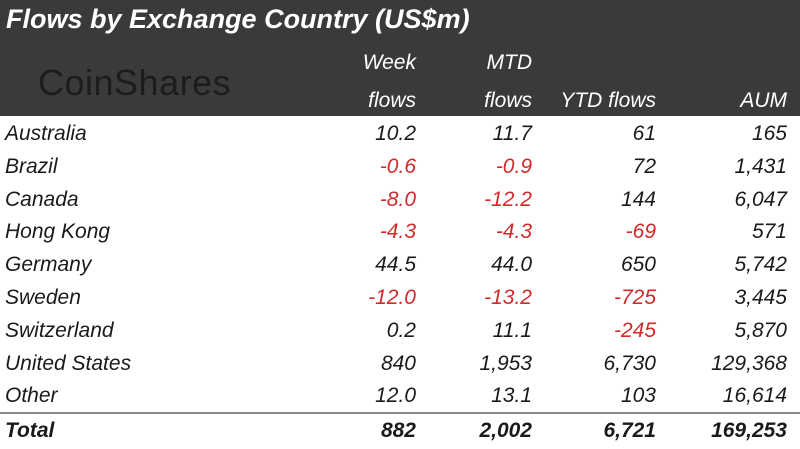 This screenshot has height=449, width=800. I want to click on table-row: Canada -8.0 -12.2 144 6,047, so click(400, 200).